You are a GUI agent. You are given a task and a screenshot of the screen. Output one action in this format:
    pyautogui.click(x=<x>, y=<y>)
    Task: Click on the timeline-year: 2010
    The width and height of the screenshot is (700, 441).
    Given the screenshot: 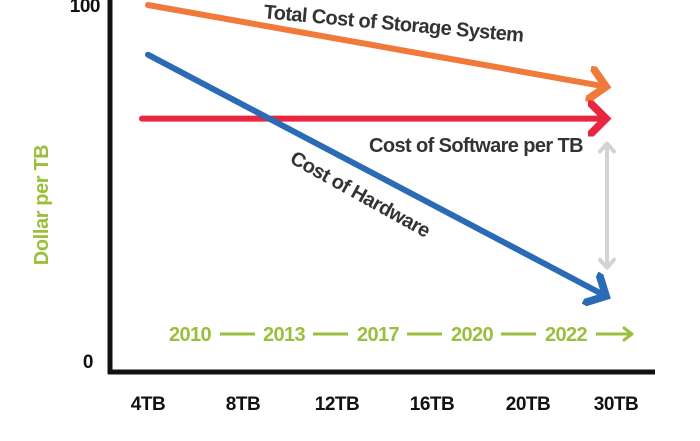 What is the action you would take?
    pyautogui.click(x=190, y=335)
    